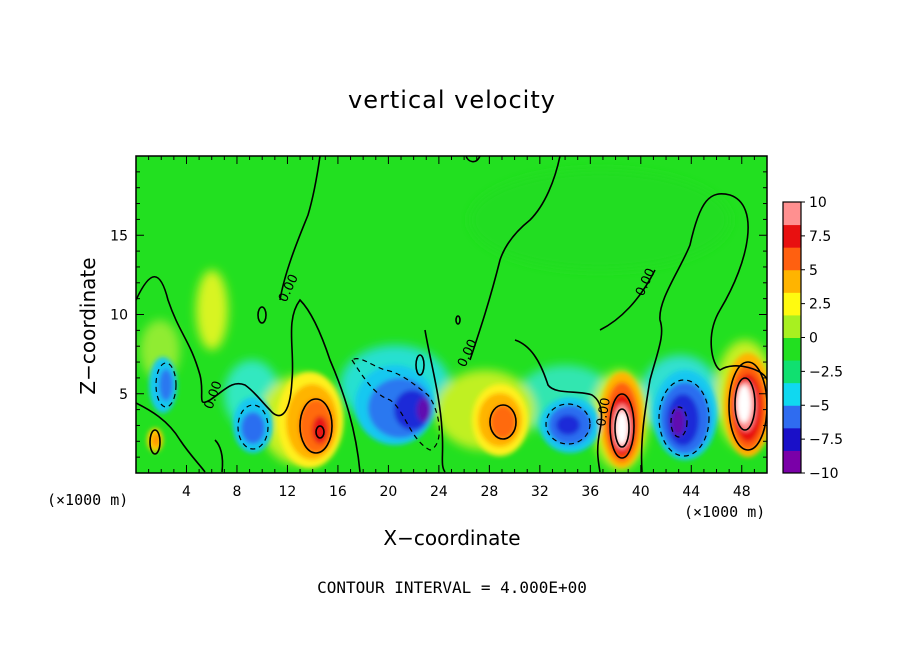 The height and width of the screenshot is (654, 904). I want to click on x-tick-label: 36, so click(590, 492).